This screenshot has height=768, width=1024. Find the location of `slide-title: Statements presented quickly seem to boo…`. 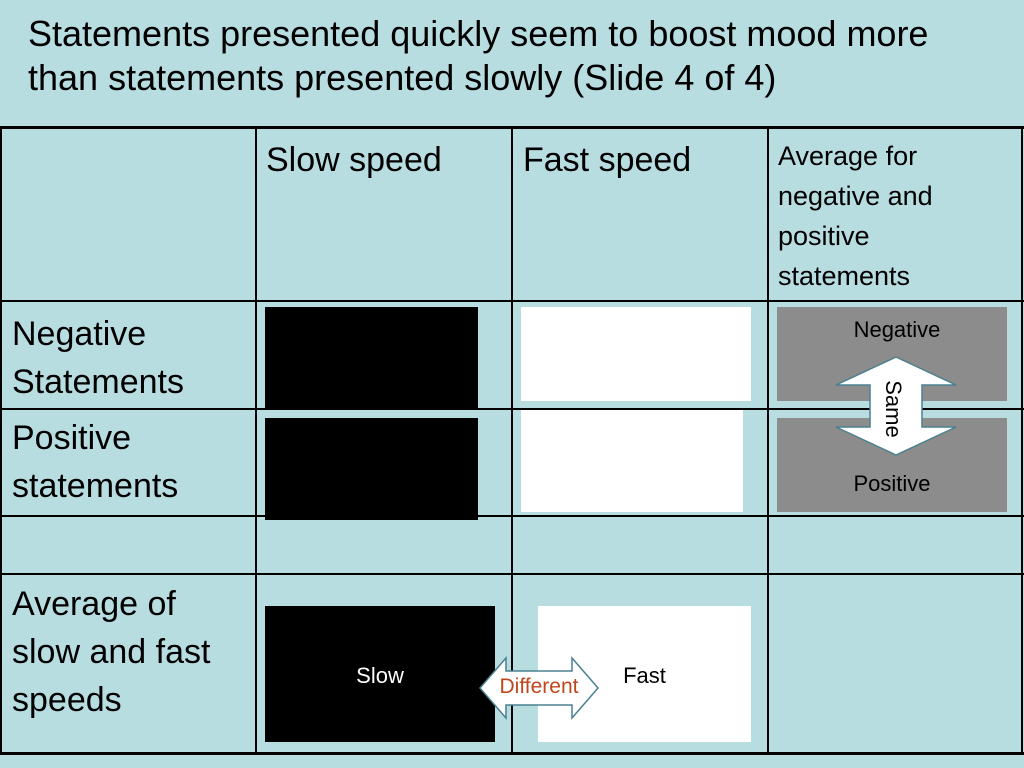

slide-title: Statements presented quickly seem to boo… is located at coordinates (478, 55).